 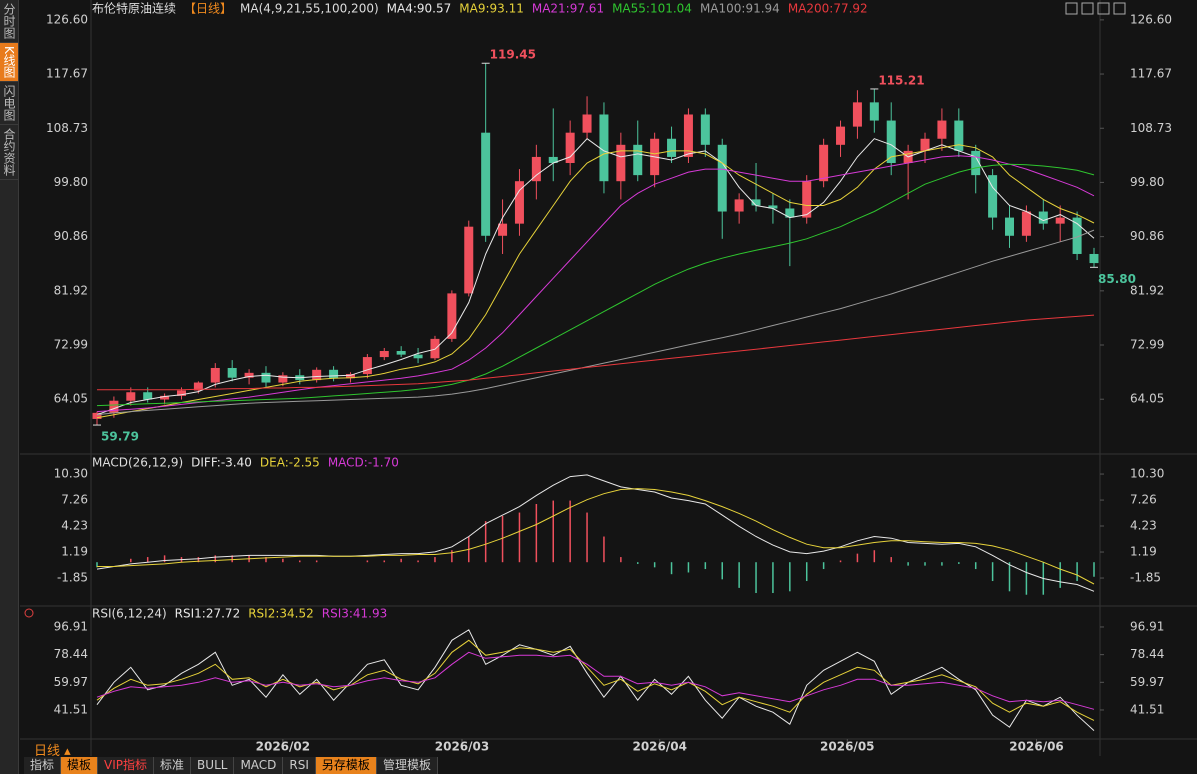 I want to click on period-label: 日线, so click(x=47, y=751).